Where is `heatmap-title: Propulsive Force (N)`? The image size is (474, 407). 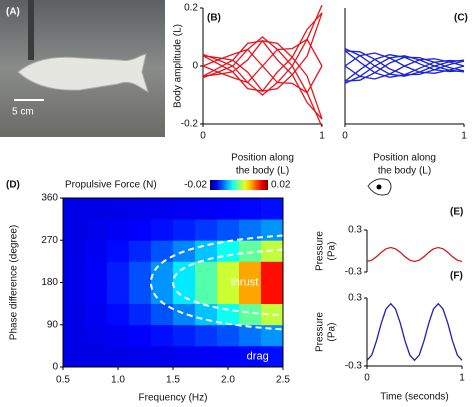 heatmap-title: Propulsive Force (N) is located at coordinates (111, 185).